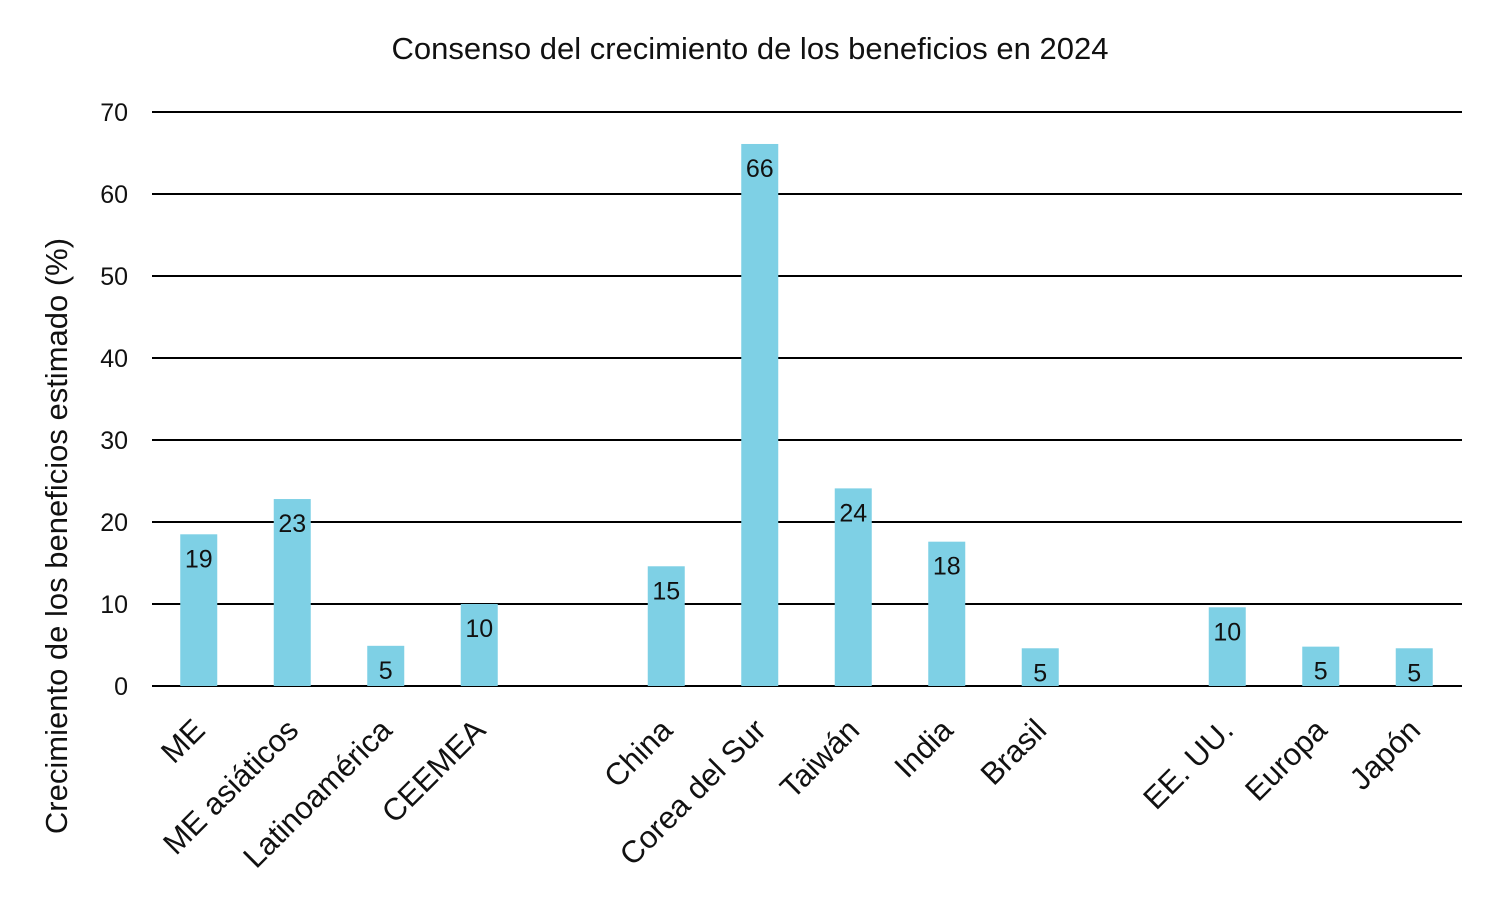 The height and width of the screenshot is (917, 1500). Describe the element at coordinates (114, 359) in the screenshot. I see `y-tick-label: 40` at that location.